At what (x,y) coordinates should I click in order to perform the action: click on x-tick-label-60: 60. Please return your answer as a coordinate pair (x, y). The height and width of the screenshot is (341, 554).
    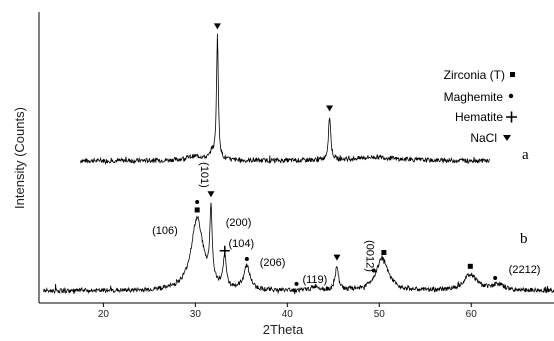
    Looking at the image, I should click on (472, 314).